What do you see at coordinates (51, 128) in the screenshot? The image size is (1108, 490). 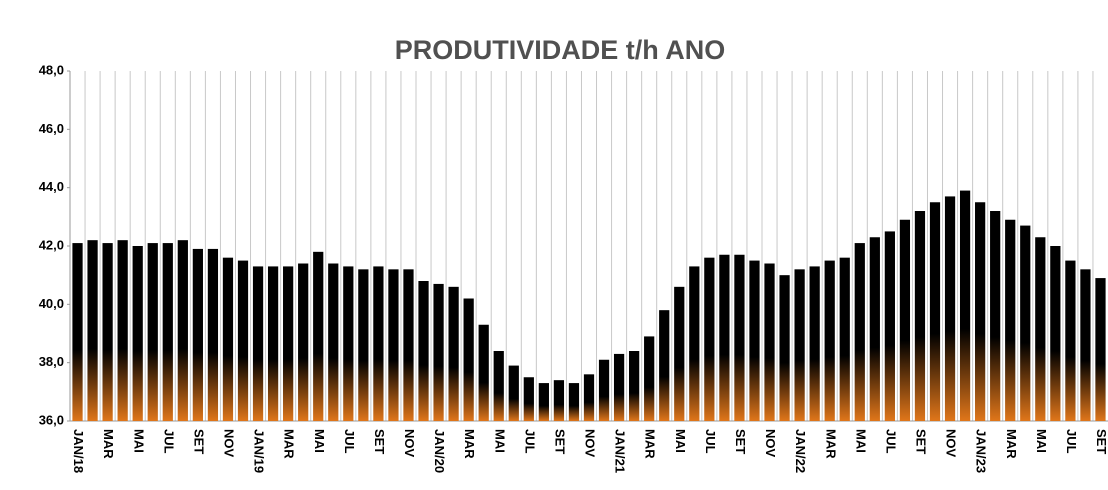 I see `y-tick-label: 46,0` at bounding box center [51, 128].